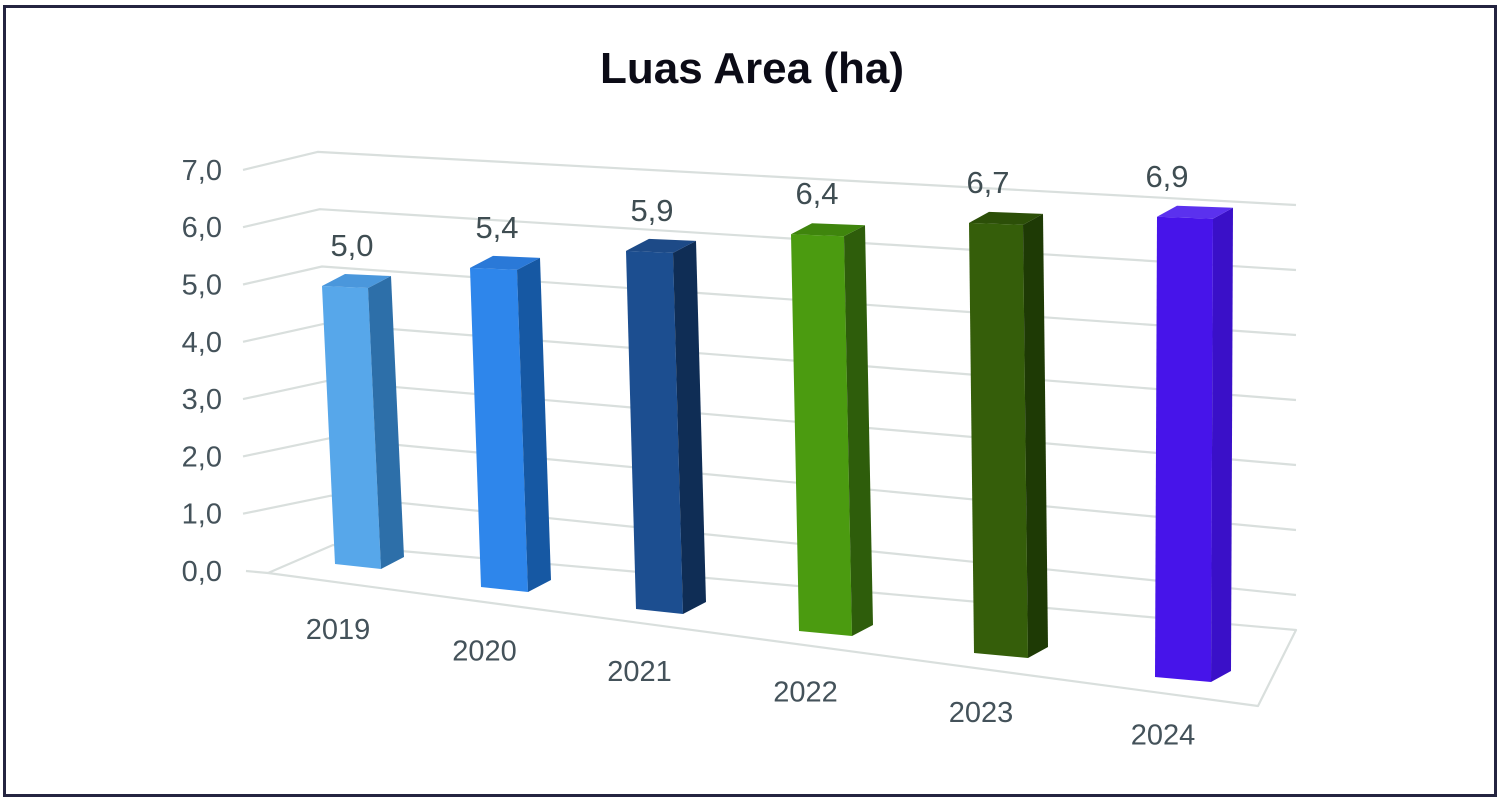 The width and height of the screenshot is (1500, 802). I want to click on ytick-label-4_0: 4,0, so click(202, 343).